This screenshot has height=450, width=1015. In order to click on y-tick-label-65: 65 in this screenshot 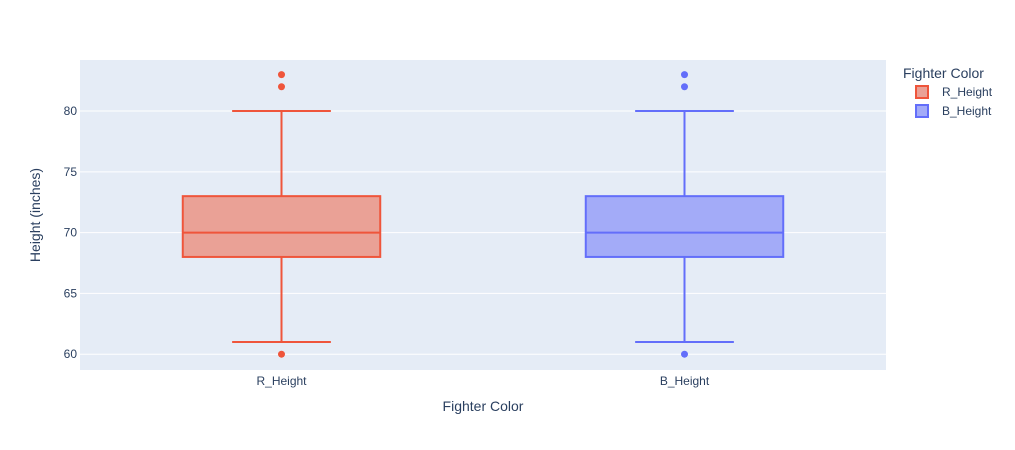, I will do `click(71, 293)`.